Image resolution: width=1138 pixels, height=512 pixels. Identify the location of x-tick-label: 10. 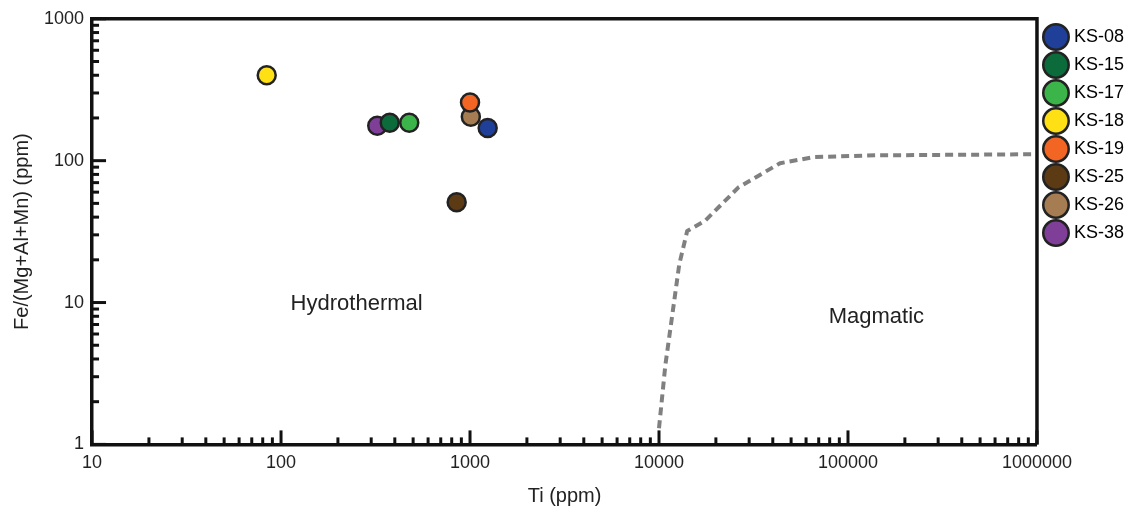
(92, 462).